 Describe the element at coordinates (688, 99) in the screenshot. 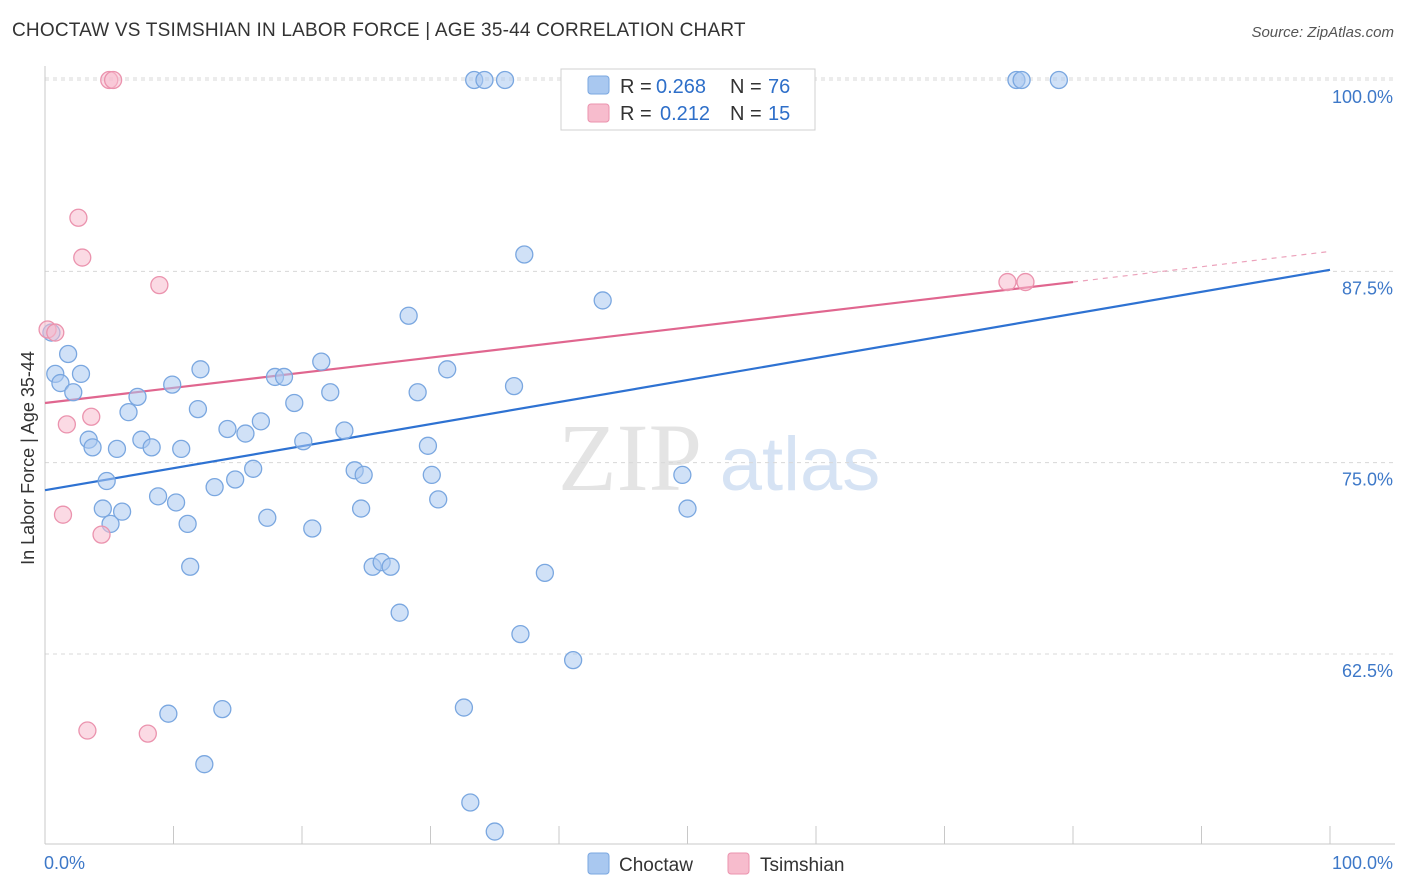

I see `correlation-legend: R = 0.268 N = 76 R = 0.212 N = 15` at that location.